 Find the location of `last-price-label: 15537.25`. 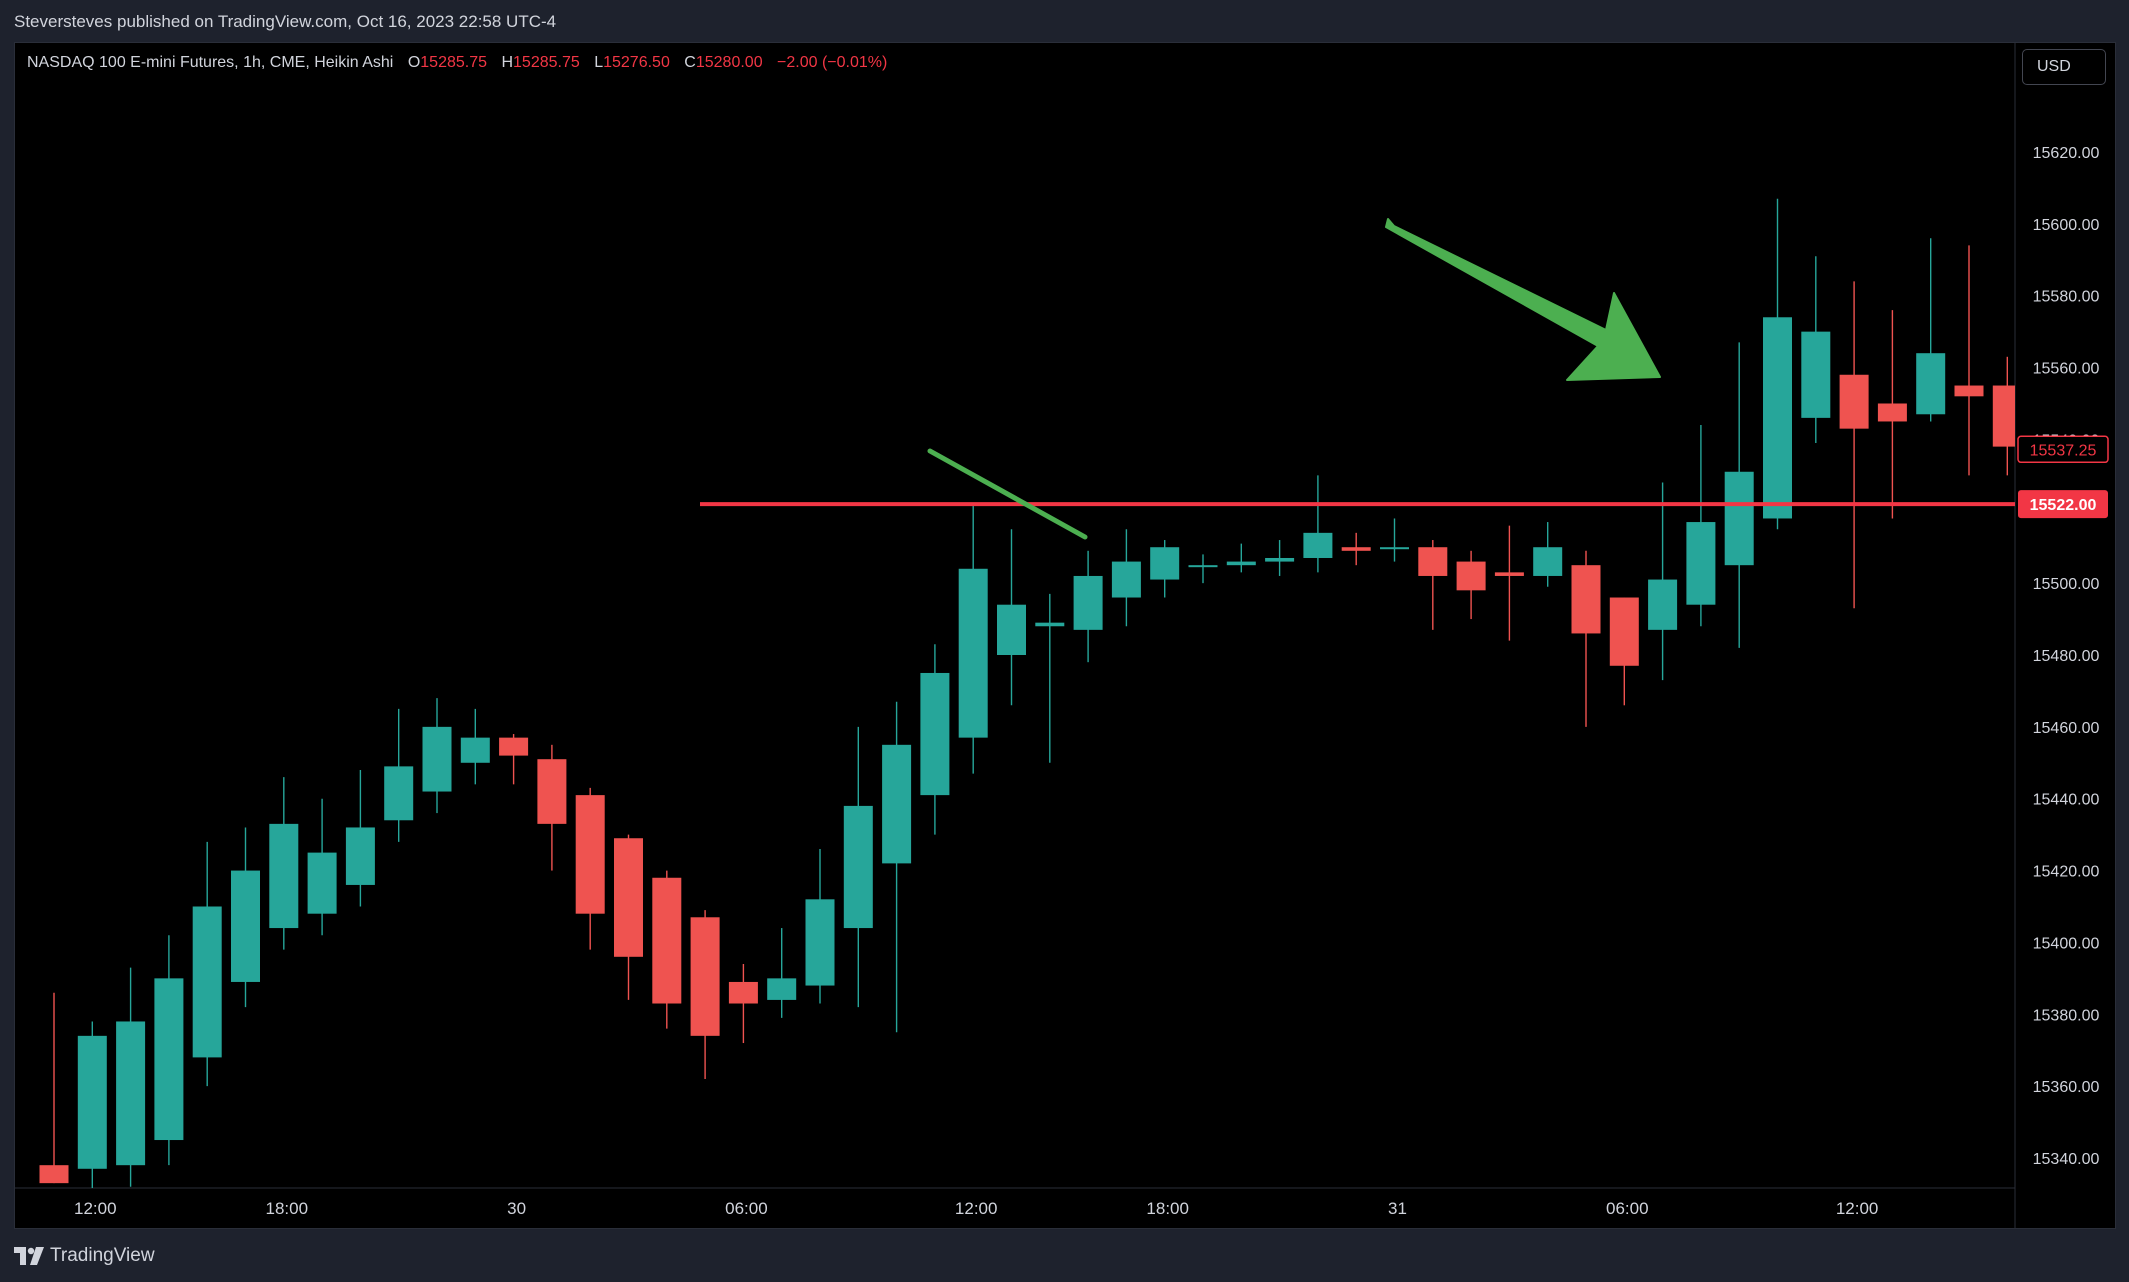

last-price-label: 15537.25 is located at coordinates (2063, 450).